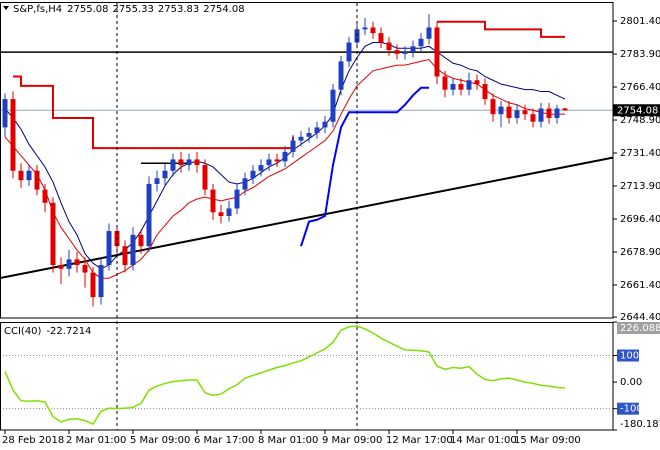 This screenshot has height=450, width=660. Describe the element at coordinates (640, 317) in the screenshot. I see `y-tick-label: 2644.40` at that location.